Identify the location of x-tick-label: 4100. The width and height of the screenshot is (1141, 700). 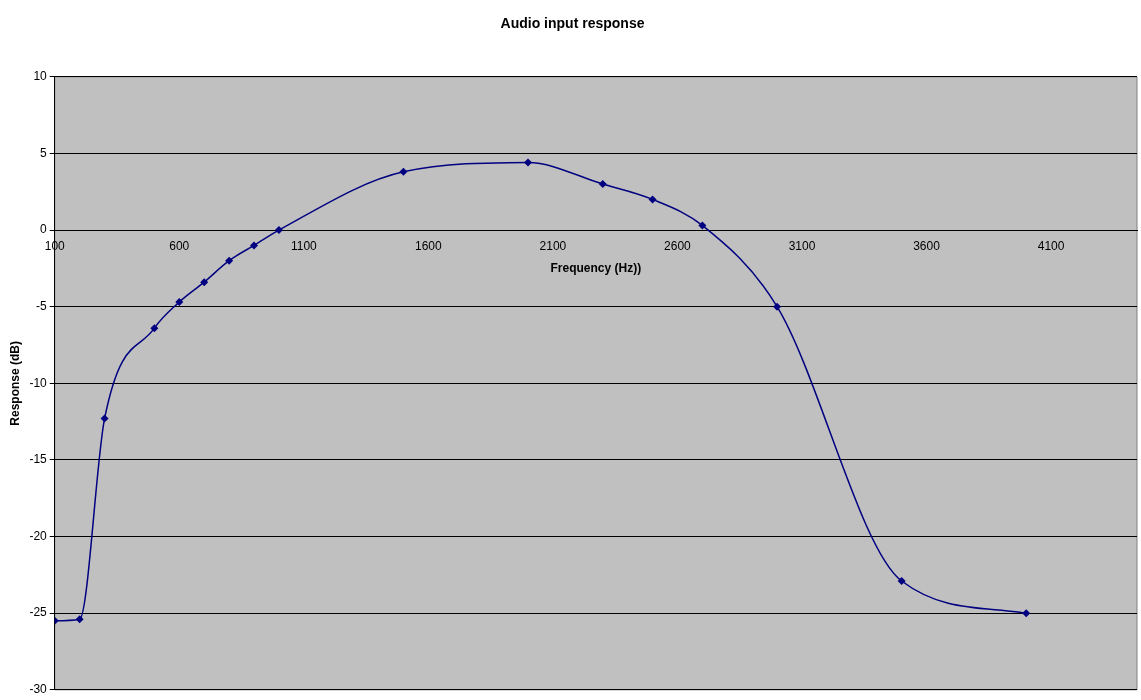
(1051, 245).